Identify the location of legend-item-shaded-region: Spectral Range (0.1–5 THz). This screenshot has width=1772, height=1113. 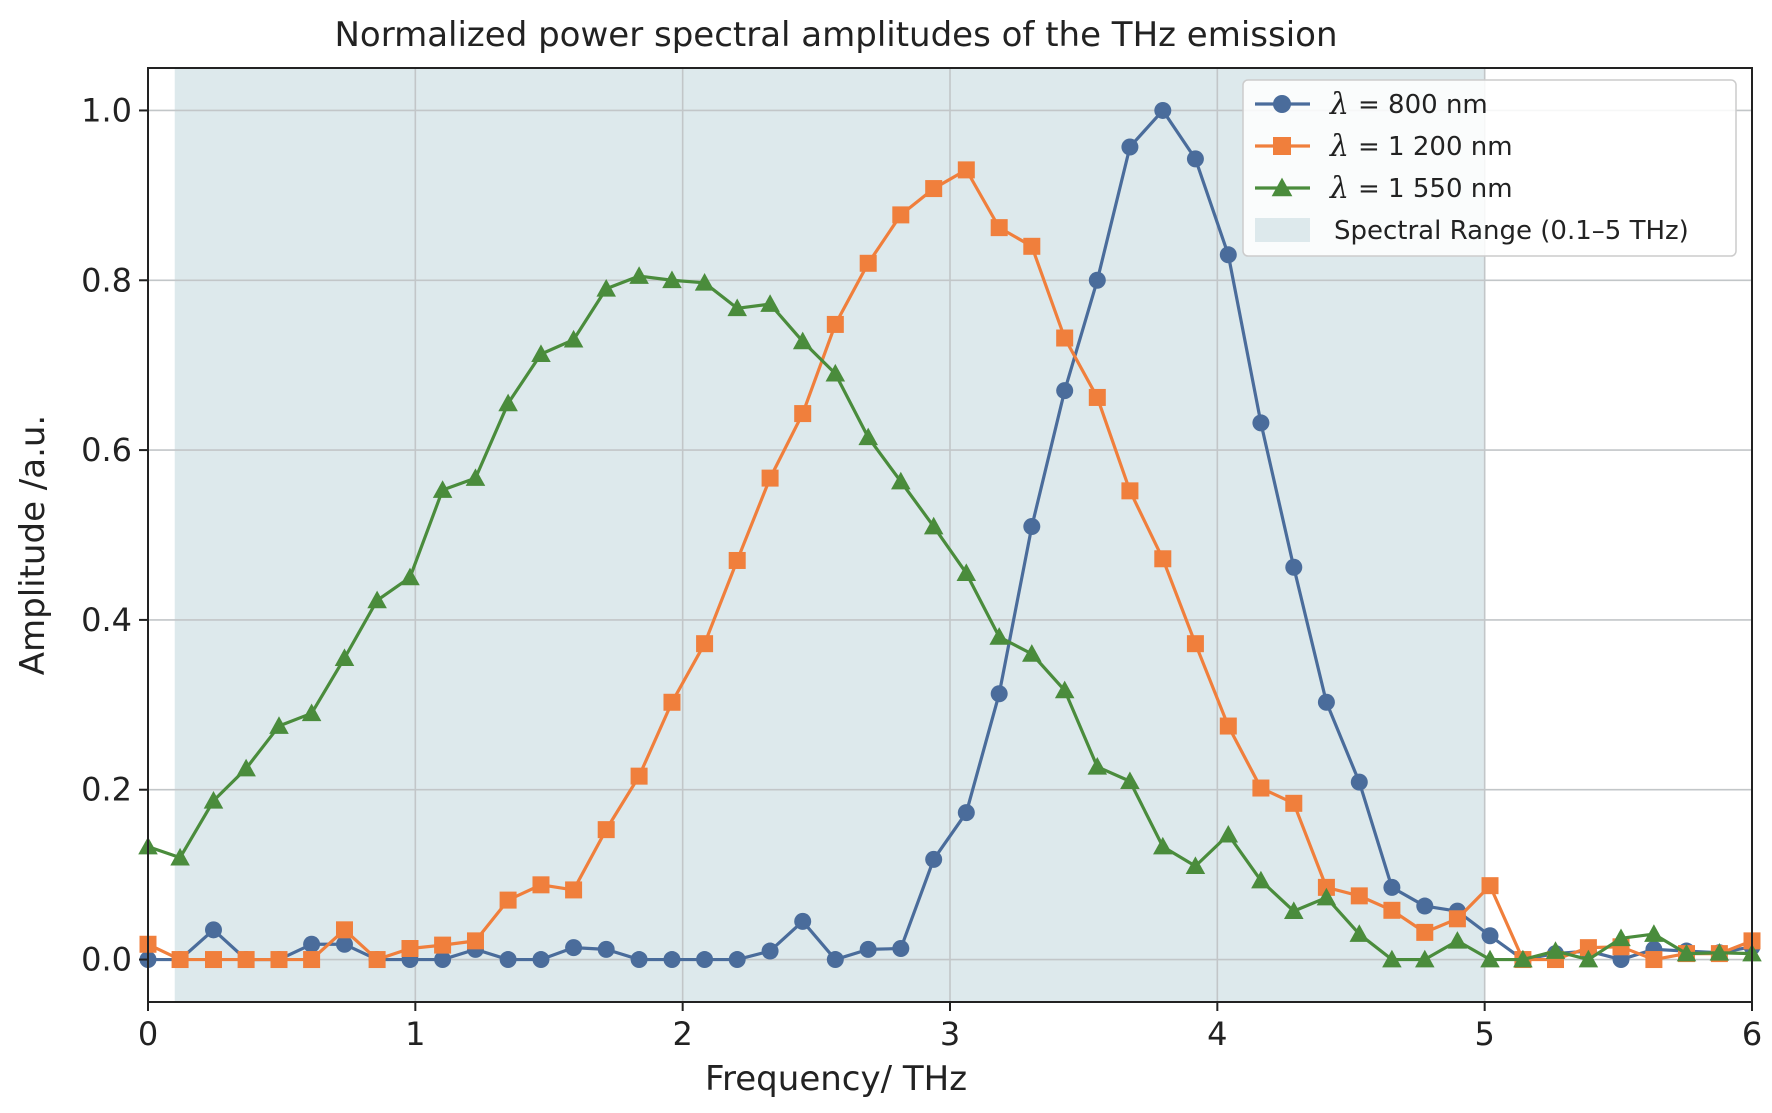
(1472, 231).